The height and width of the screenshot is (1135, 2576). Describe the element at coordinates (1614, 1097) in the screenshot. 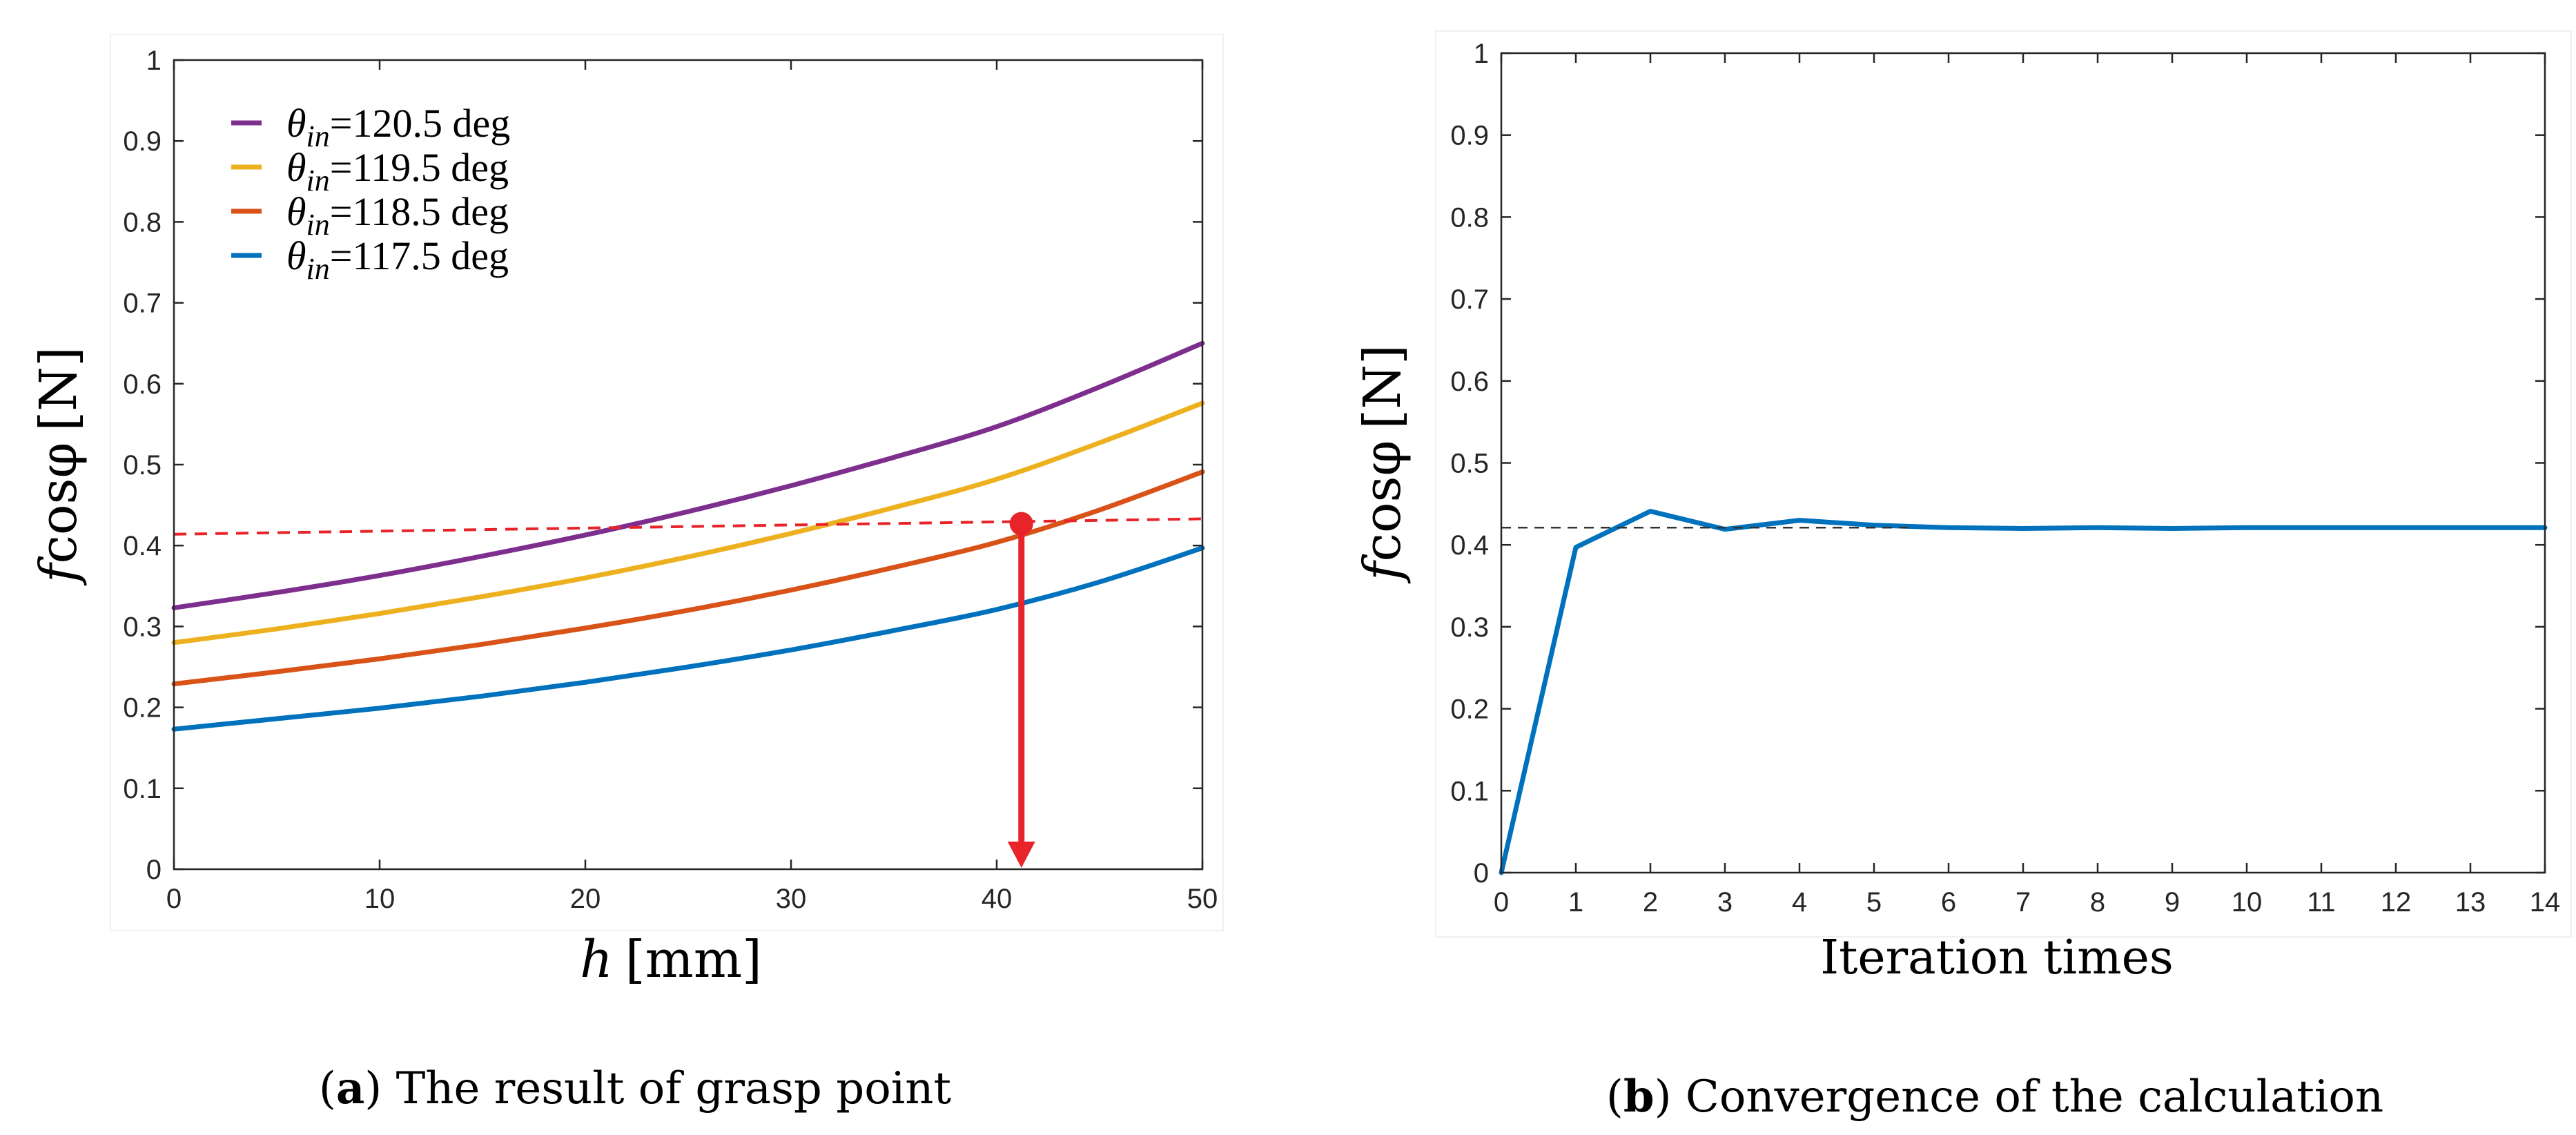

I see `panel-b-caption-open: (` at that location.